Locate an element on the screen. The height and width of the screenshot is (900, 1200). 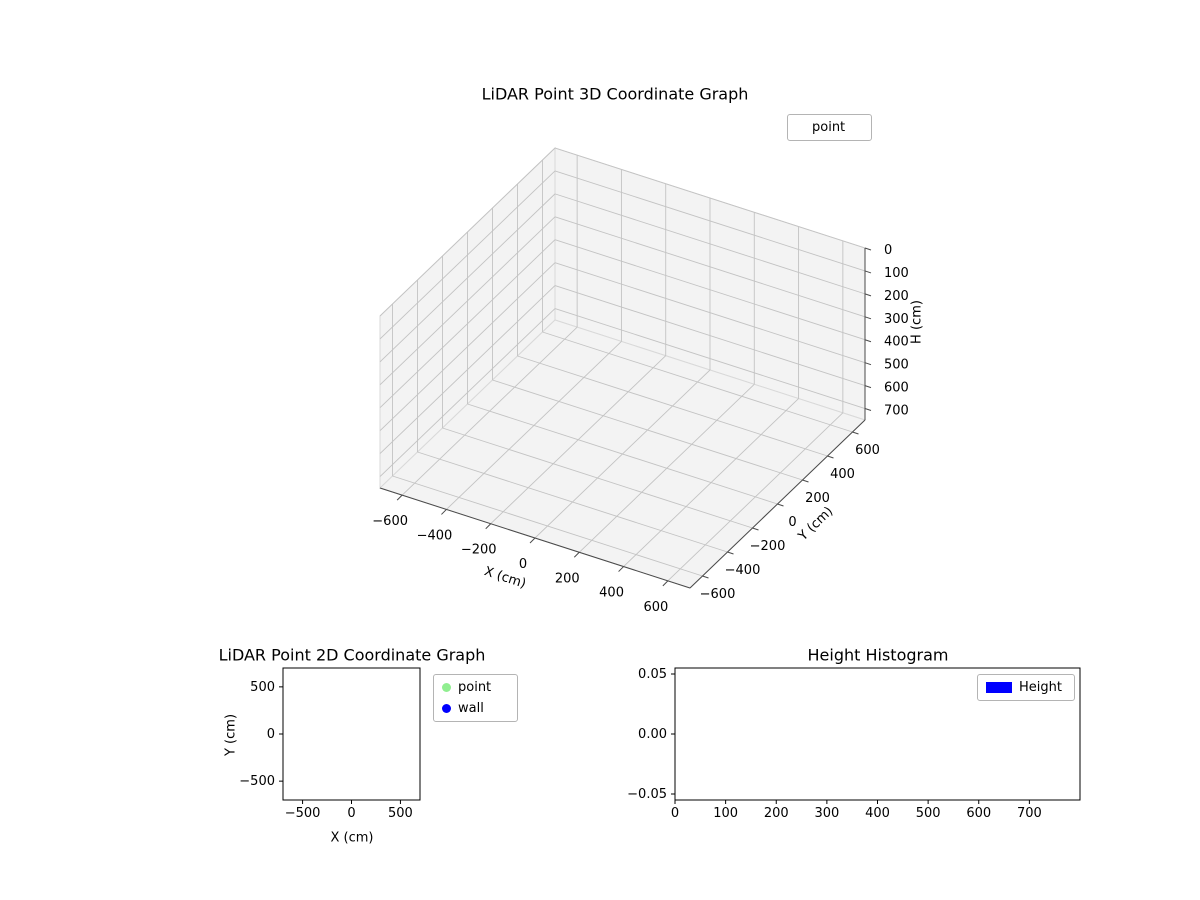
hist-title: Height Histogram is located at coordinates (878, 655).